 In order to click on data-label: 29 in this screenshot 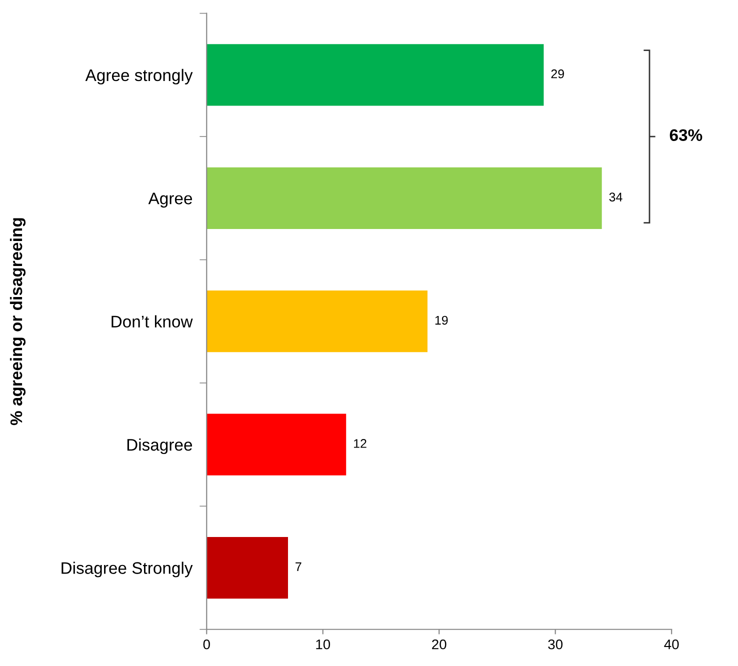, I will do `click(557, 73)`.